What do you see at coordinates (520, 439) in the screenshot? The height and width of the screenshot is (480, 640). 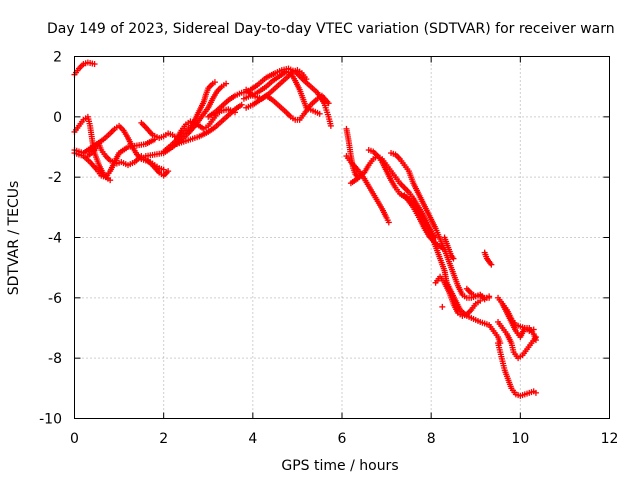 I see `x-tick-label: 10` at bounding box center [520, 439].